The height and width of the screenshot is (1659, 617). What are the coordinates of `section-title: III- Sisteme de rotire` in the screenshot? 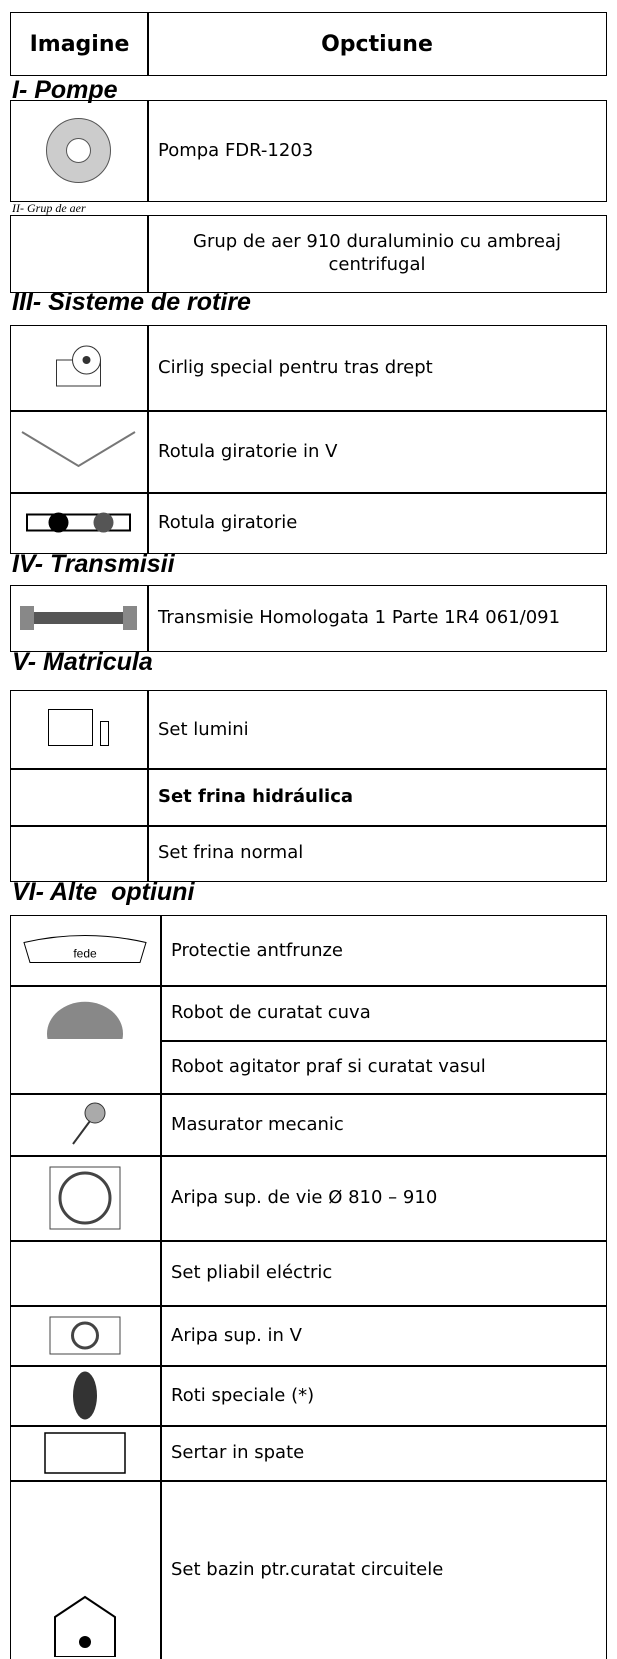 It's located at (131, 302).